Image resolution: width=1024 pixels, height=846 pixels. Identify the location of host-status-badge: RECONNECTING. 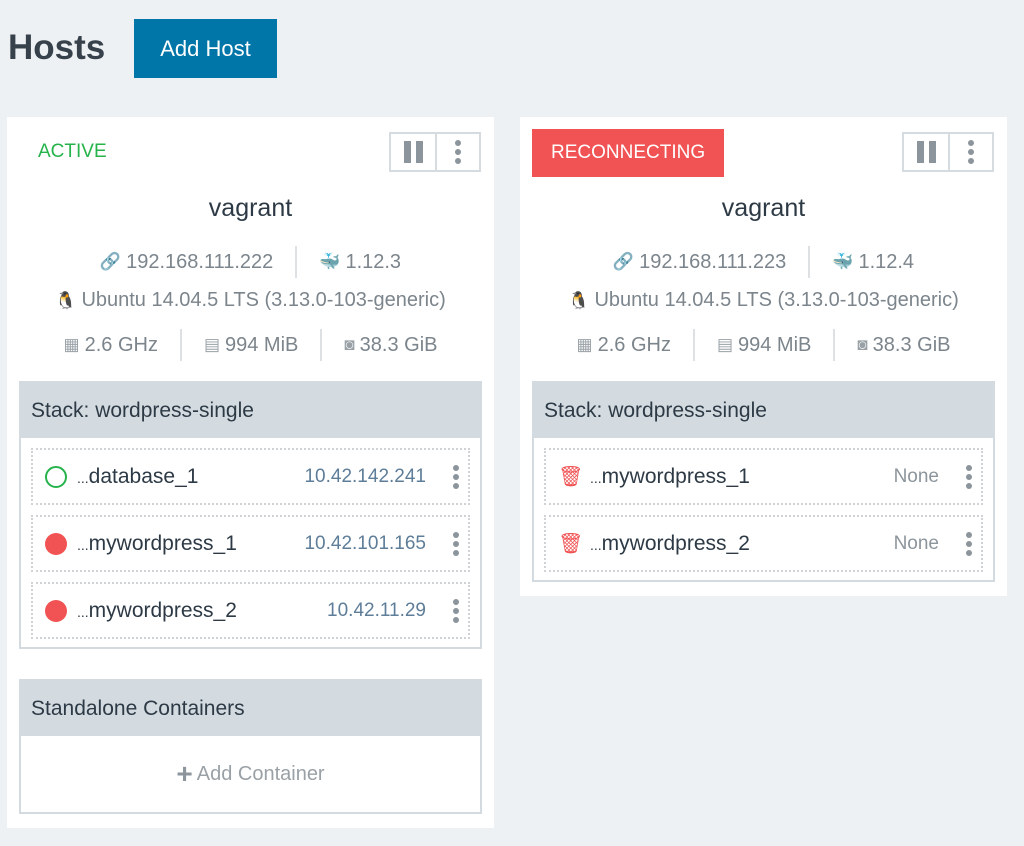
(628, 153).